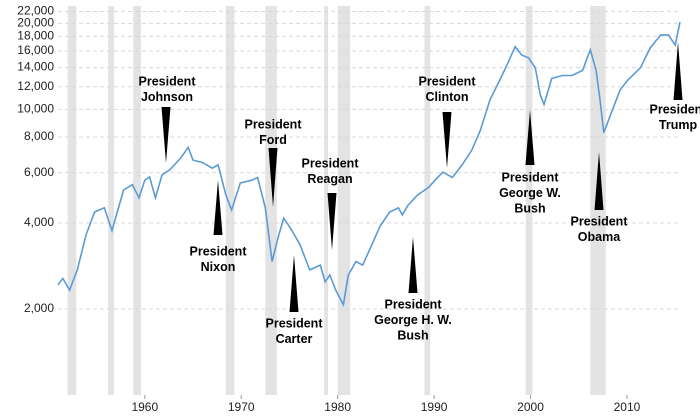 The image size is (700, 416). What do you see at coordinates (446, 97) in the screenshot?
I see `annotation-text: Clinton` at bounding box center [446, 97].